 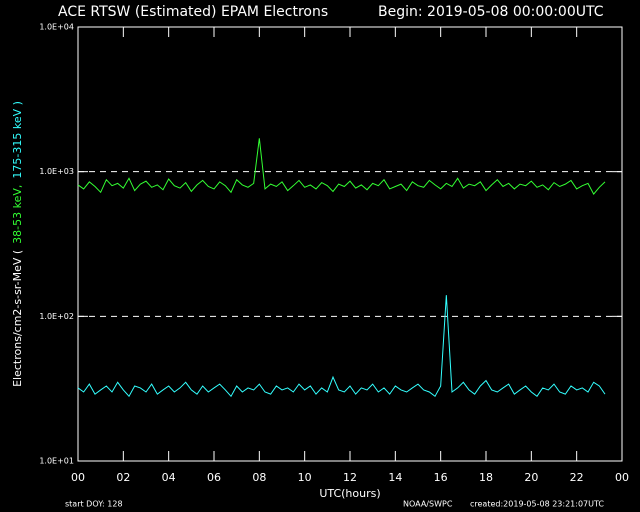 I want to click on x-tick-label: 08, so click(x=259, y=477).